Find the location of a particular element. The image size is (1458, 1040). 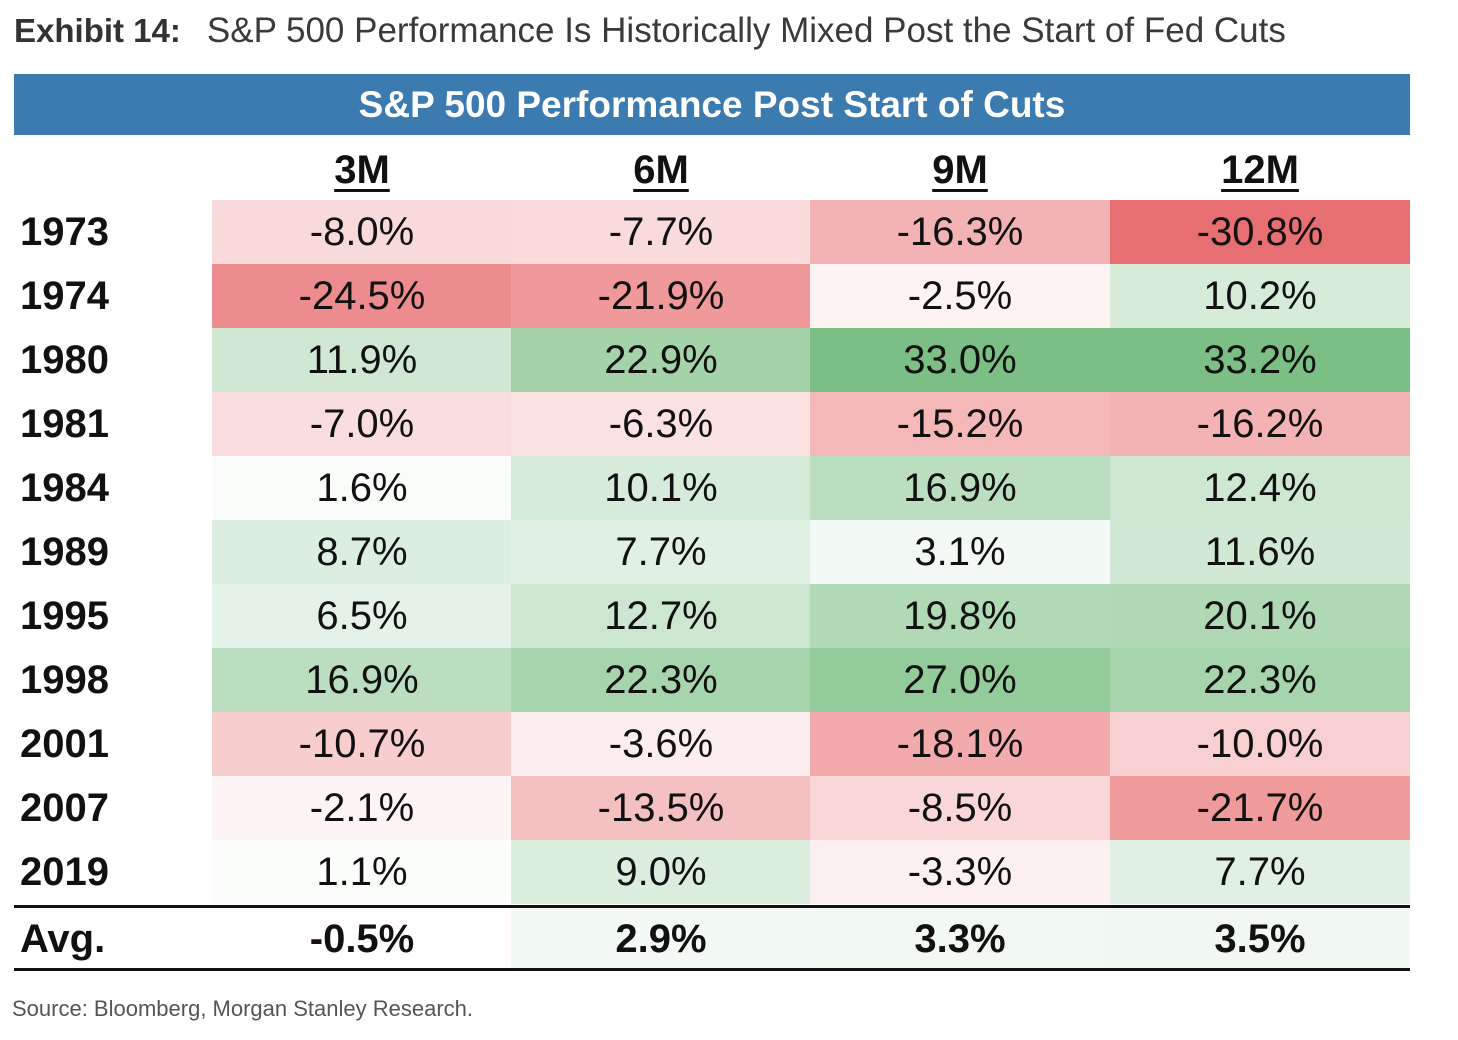

cell-1995-12m: 20.1% is located at coordinates (1260, 616).